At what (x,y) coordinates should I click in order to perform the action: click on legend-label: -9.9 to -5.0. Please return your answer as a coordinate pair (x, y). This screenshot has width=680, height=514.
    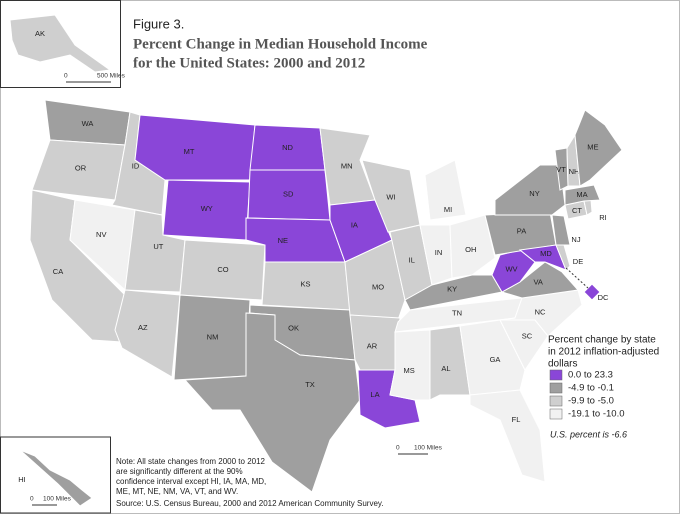
    Looking at the image, I should click on (591, 401).